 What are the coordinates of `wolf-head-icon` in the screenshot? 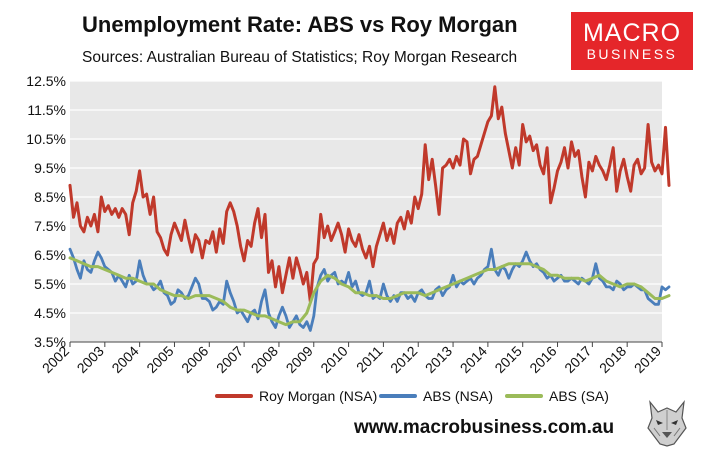 It's located at (667, 423).